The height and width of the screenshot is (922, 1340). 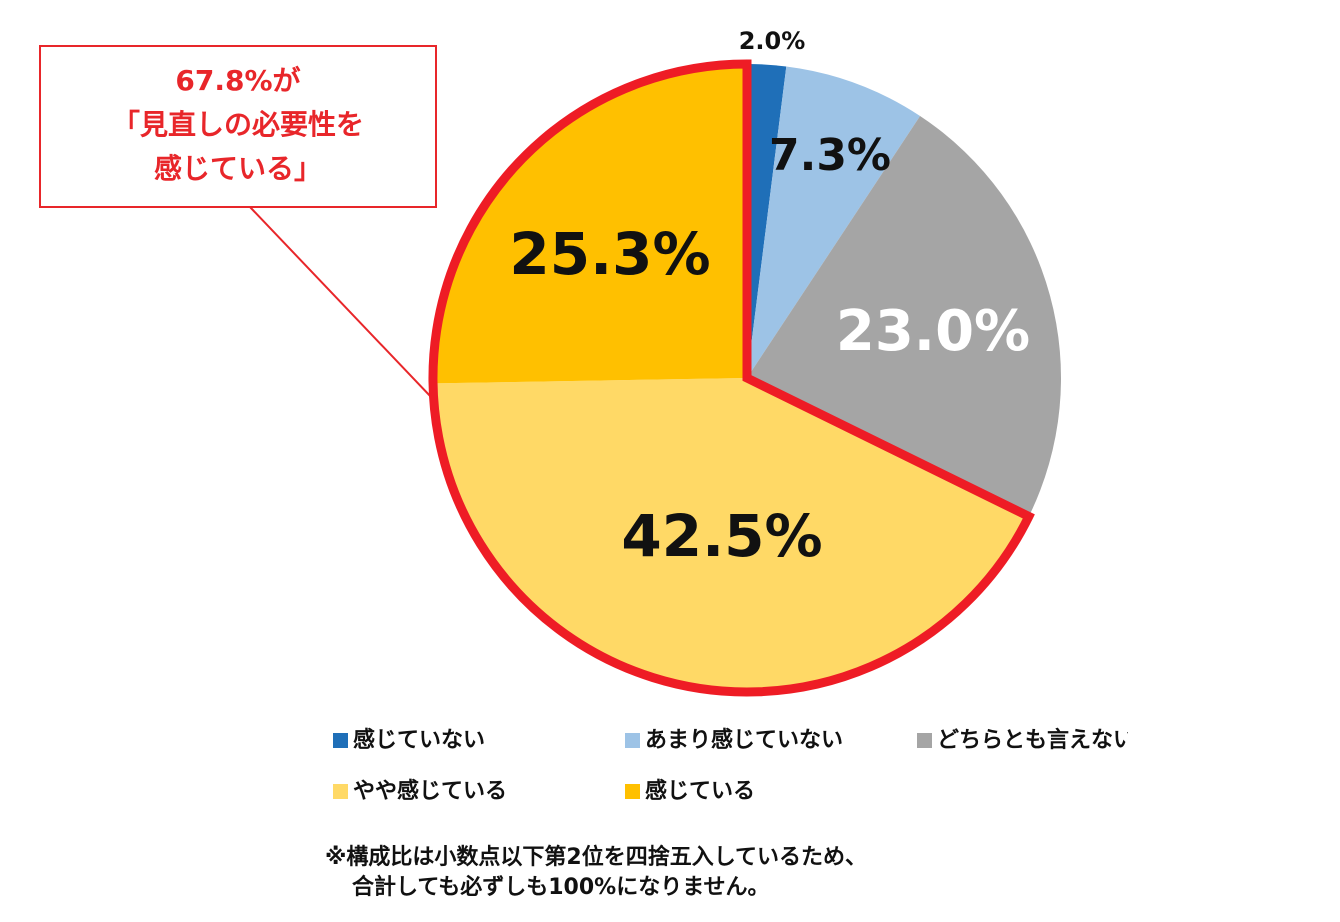 I want to click on data-label: 7.3%, so click(x=830, y=155).